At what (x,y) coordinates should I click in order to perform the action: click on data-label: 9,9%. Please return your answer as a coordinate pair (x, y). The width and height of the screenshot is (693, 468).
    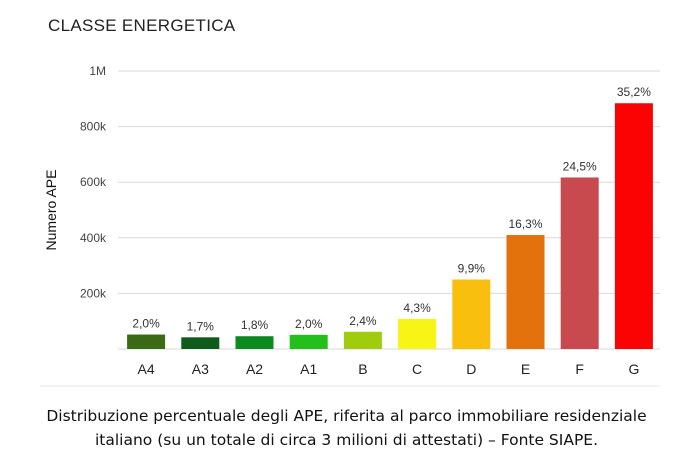
    Looking at the image, I should click on (472, 269).